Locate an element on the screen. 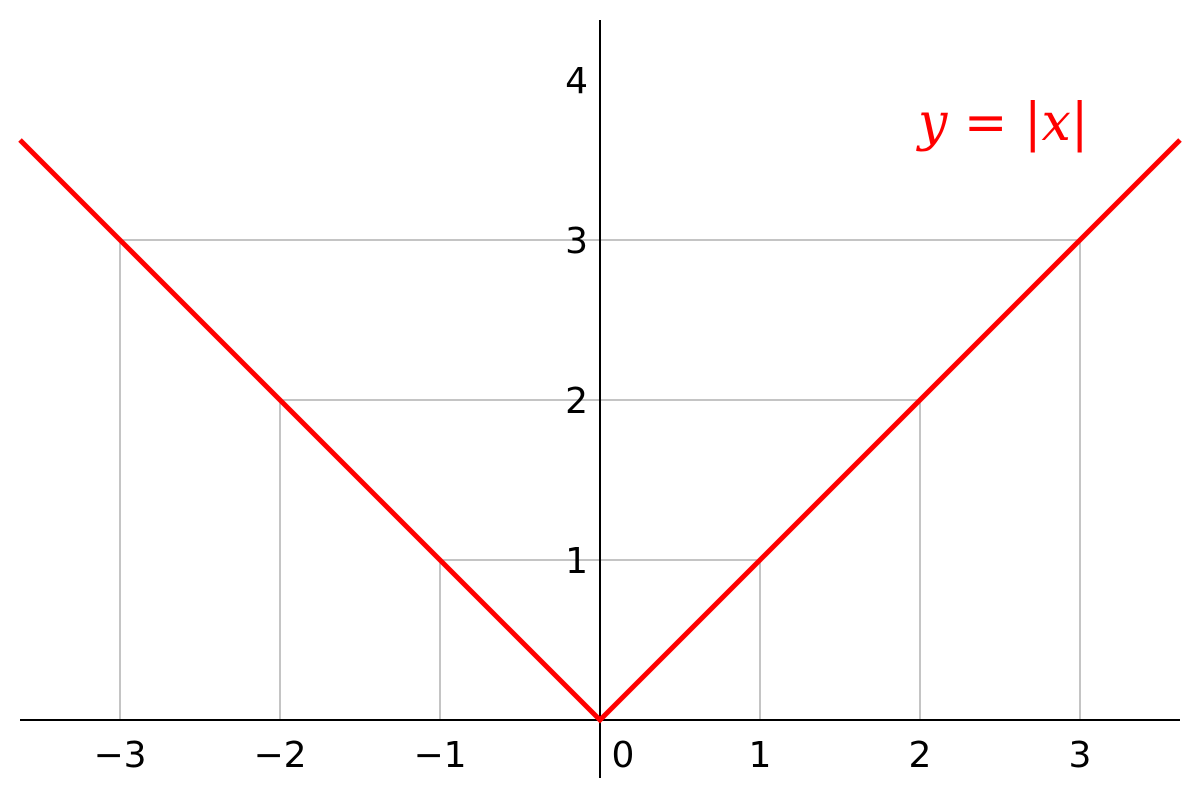 The image size is (1200, 800). x-tick-label: −2 is located at coordinates (279, 755).